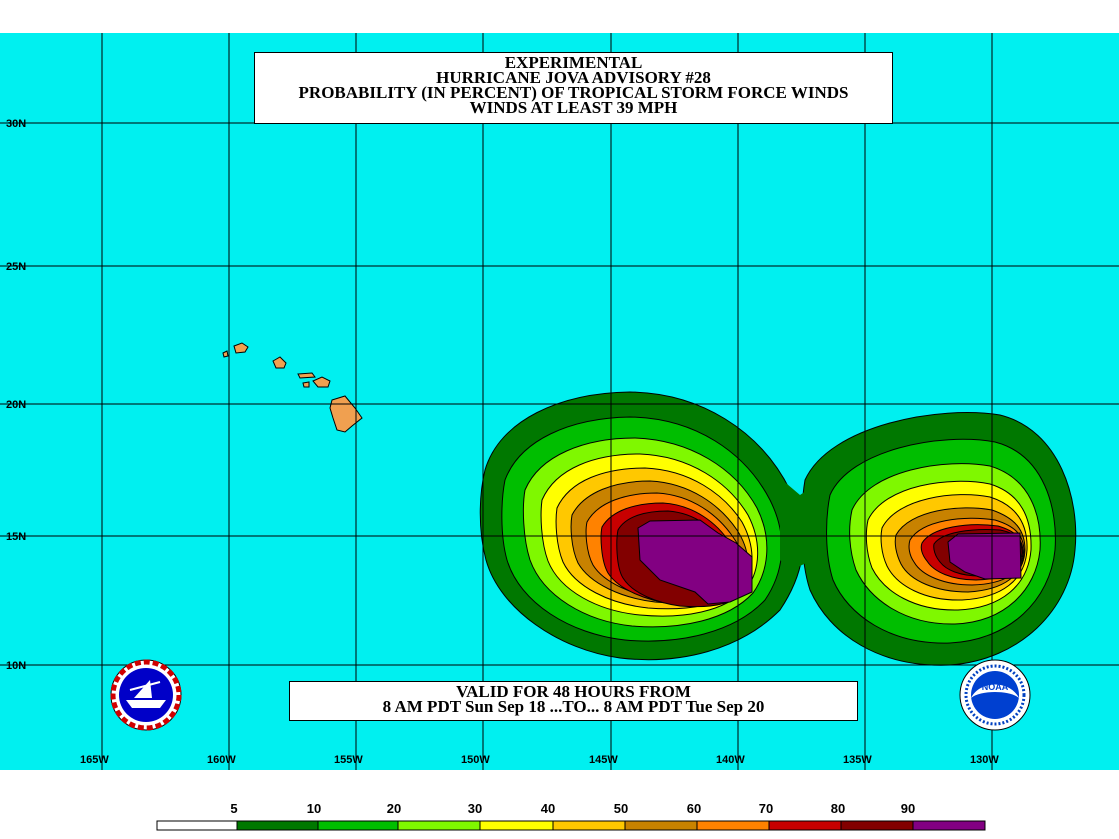  Describe the element at coordinates (573, 77) in the screenshot. I see `title-line-2: HURRICANE JOVA ADVISORY #28` at that location.